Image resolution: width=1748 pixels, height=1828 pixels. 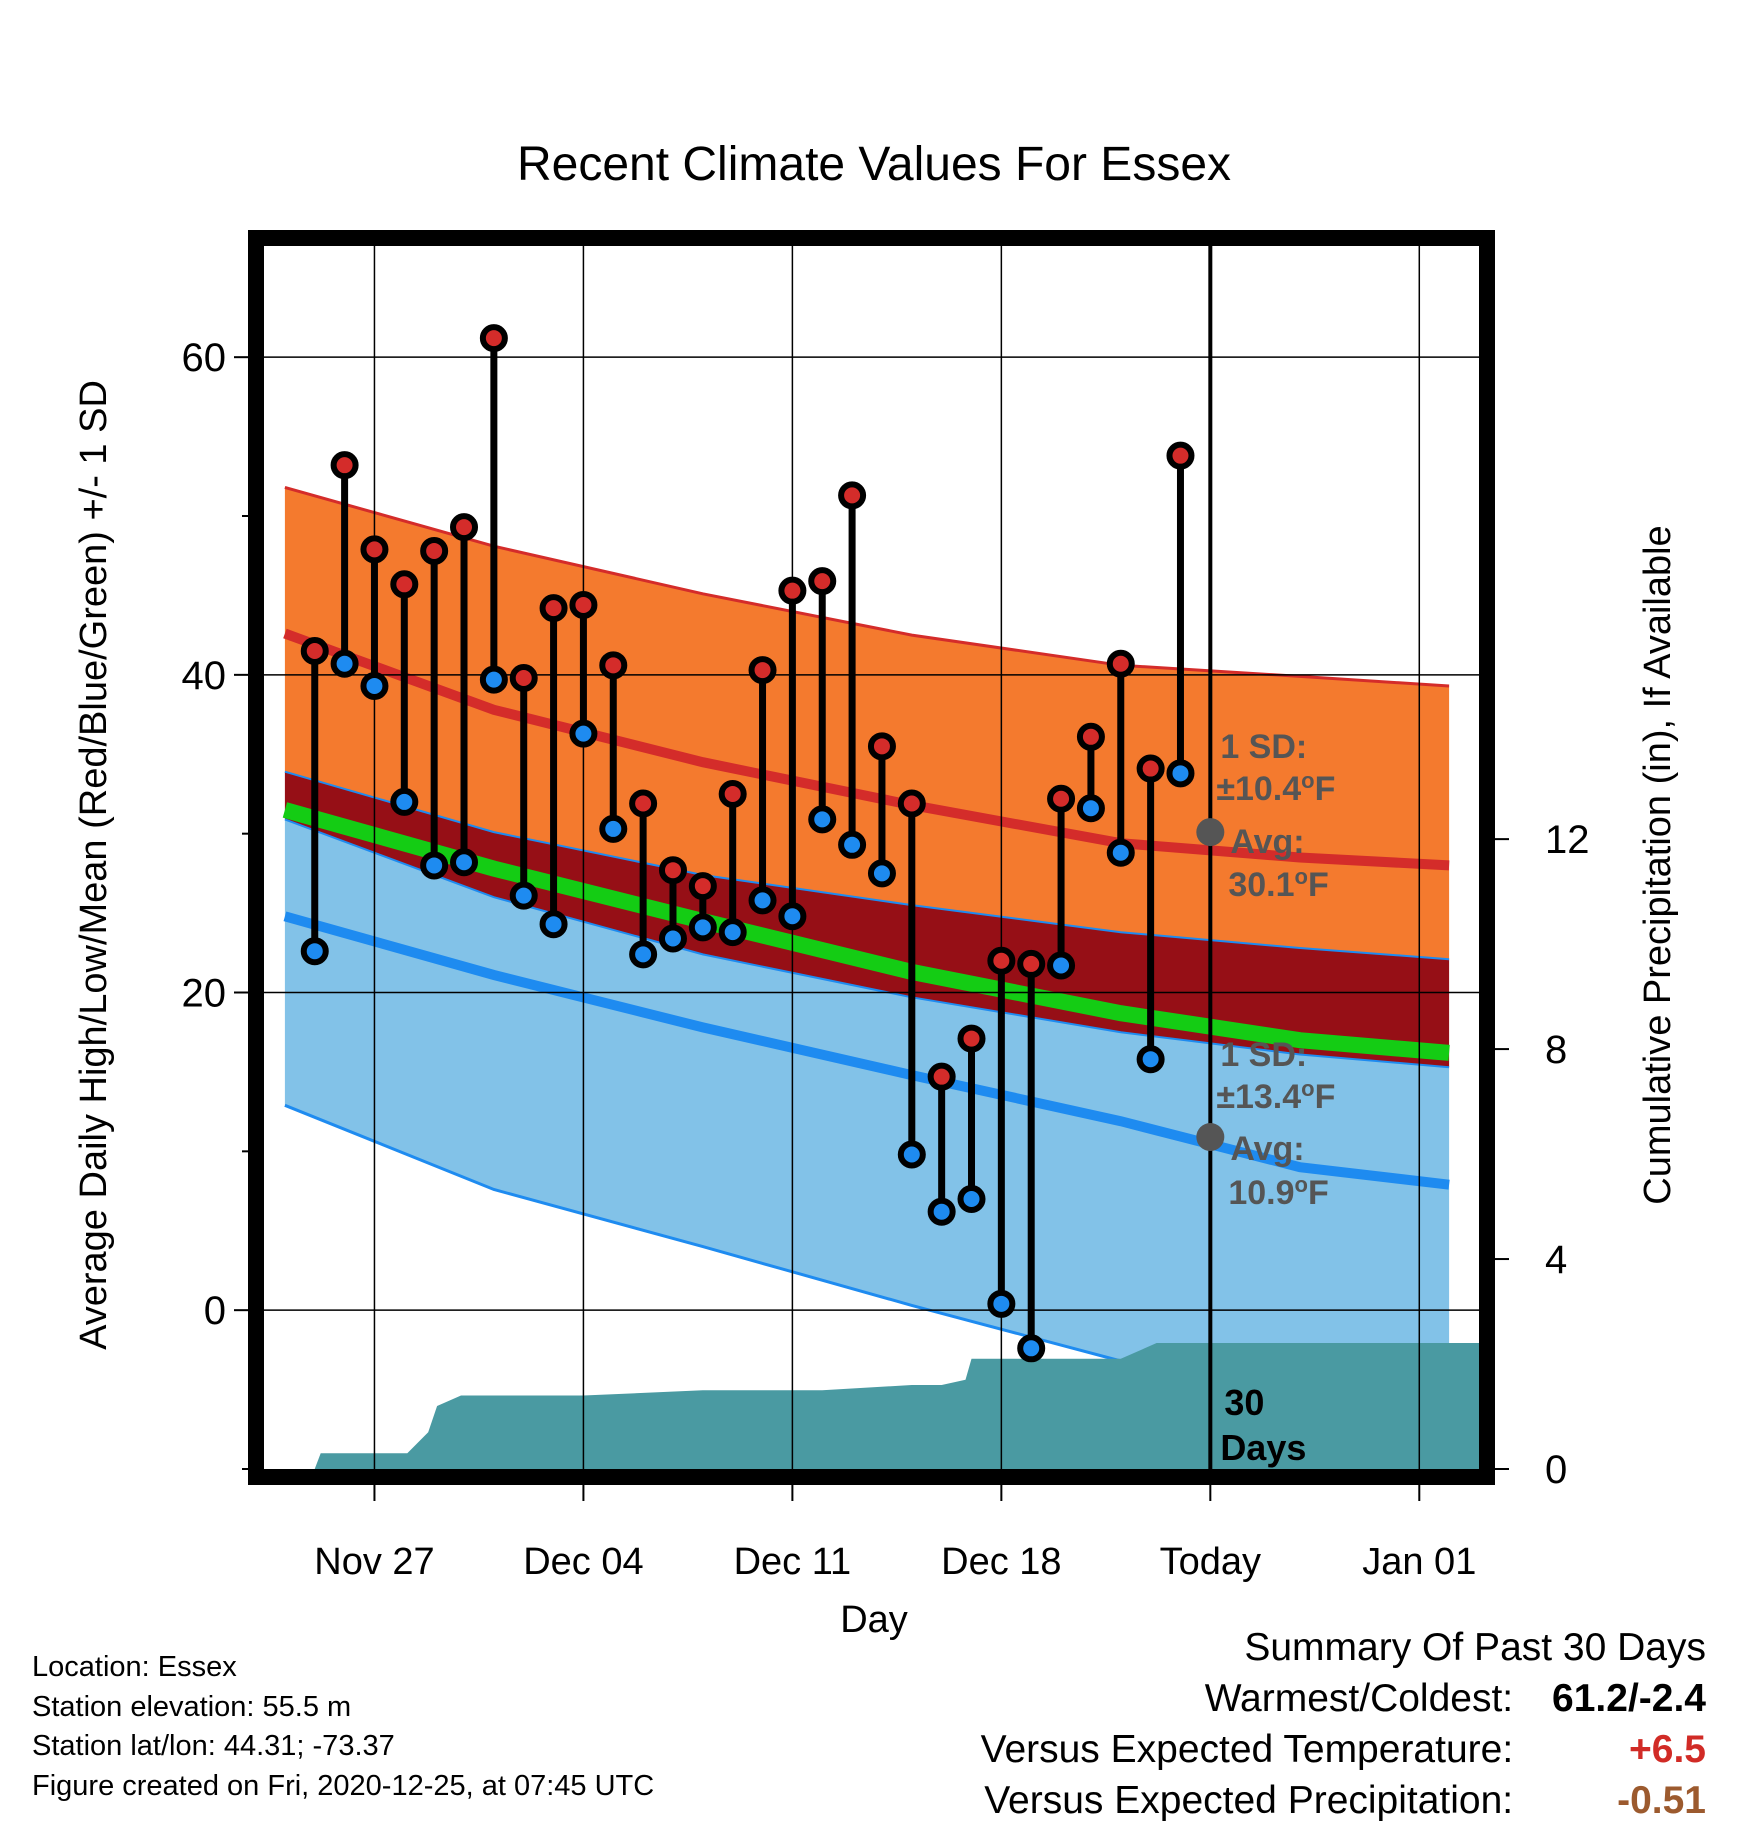 I want to click on x-tick-label: Today, so click(x=1210, y=1562).